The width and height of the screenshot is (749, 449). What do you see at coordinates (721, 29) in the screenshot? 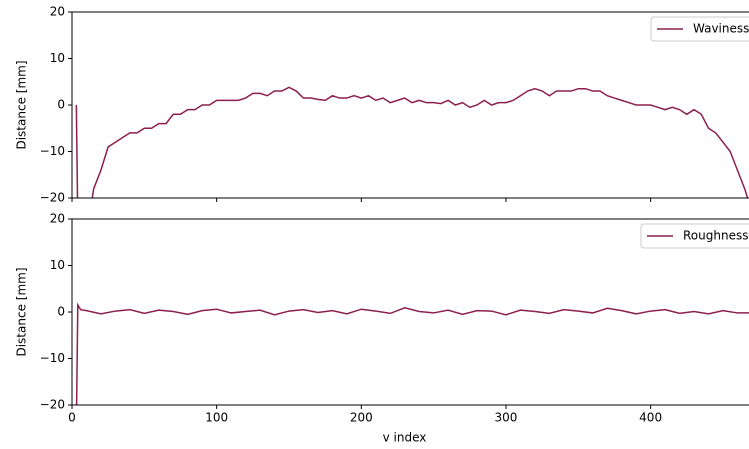
I see `legend-label: Waviness` at bounding box center [721, 29].